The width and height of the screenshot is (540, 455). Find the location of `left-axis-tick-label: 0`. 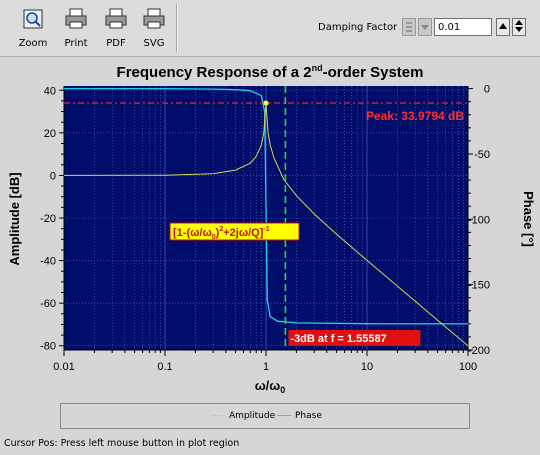

left-axis-tick-label: 0 is located at coordinates (53, 176).